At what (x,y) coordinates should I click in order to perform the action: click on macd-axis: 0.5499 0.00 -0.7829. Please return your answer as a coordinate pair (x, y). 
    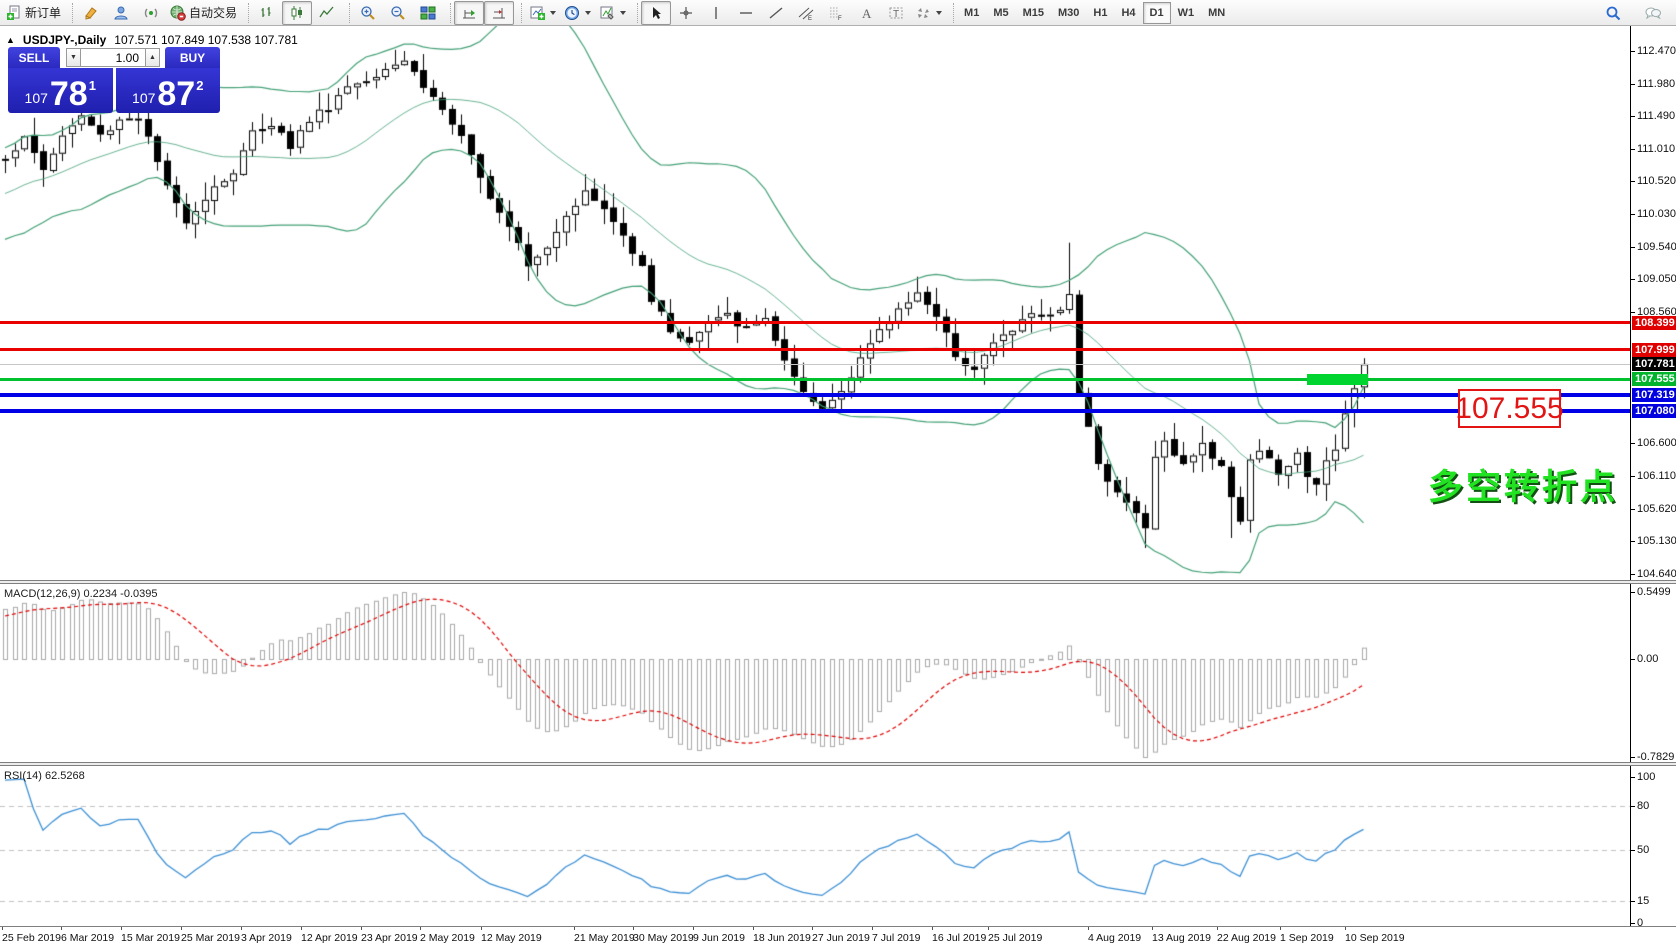
    Looking at the image, I should click on (1653, 673).